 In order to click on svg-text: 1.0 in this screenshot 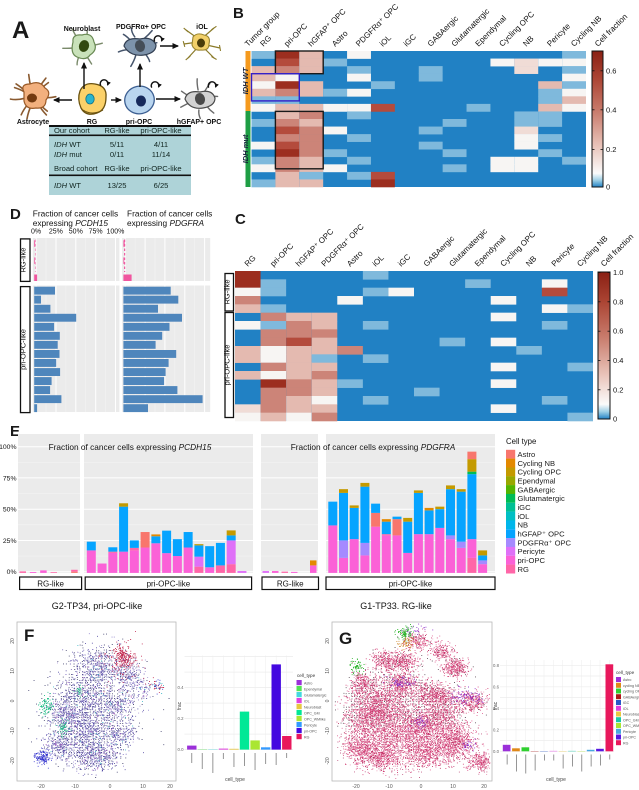, I will do `click(618, 272)`.